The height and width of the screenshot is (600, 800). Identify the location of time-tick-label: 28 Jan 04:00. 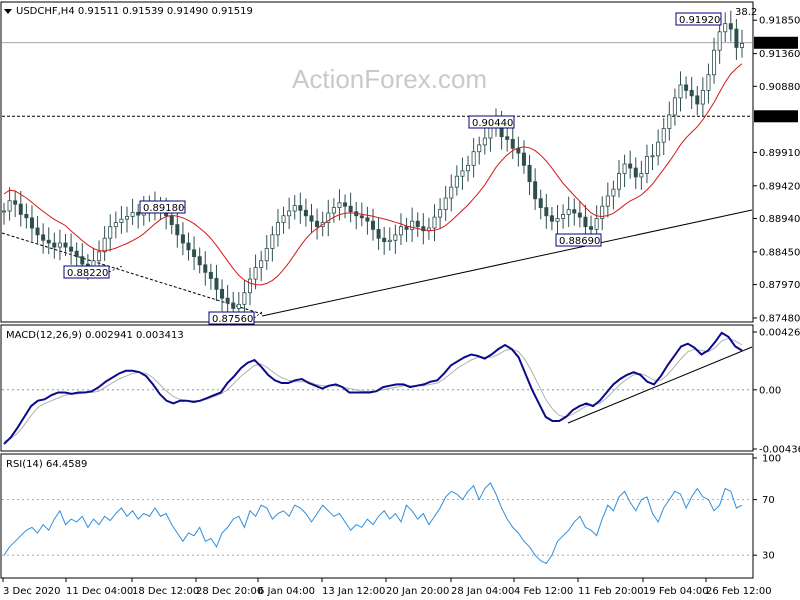
(482, 591).